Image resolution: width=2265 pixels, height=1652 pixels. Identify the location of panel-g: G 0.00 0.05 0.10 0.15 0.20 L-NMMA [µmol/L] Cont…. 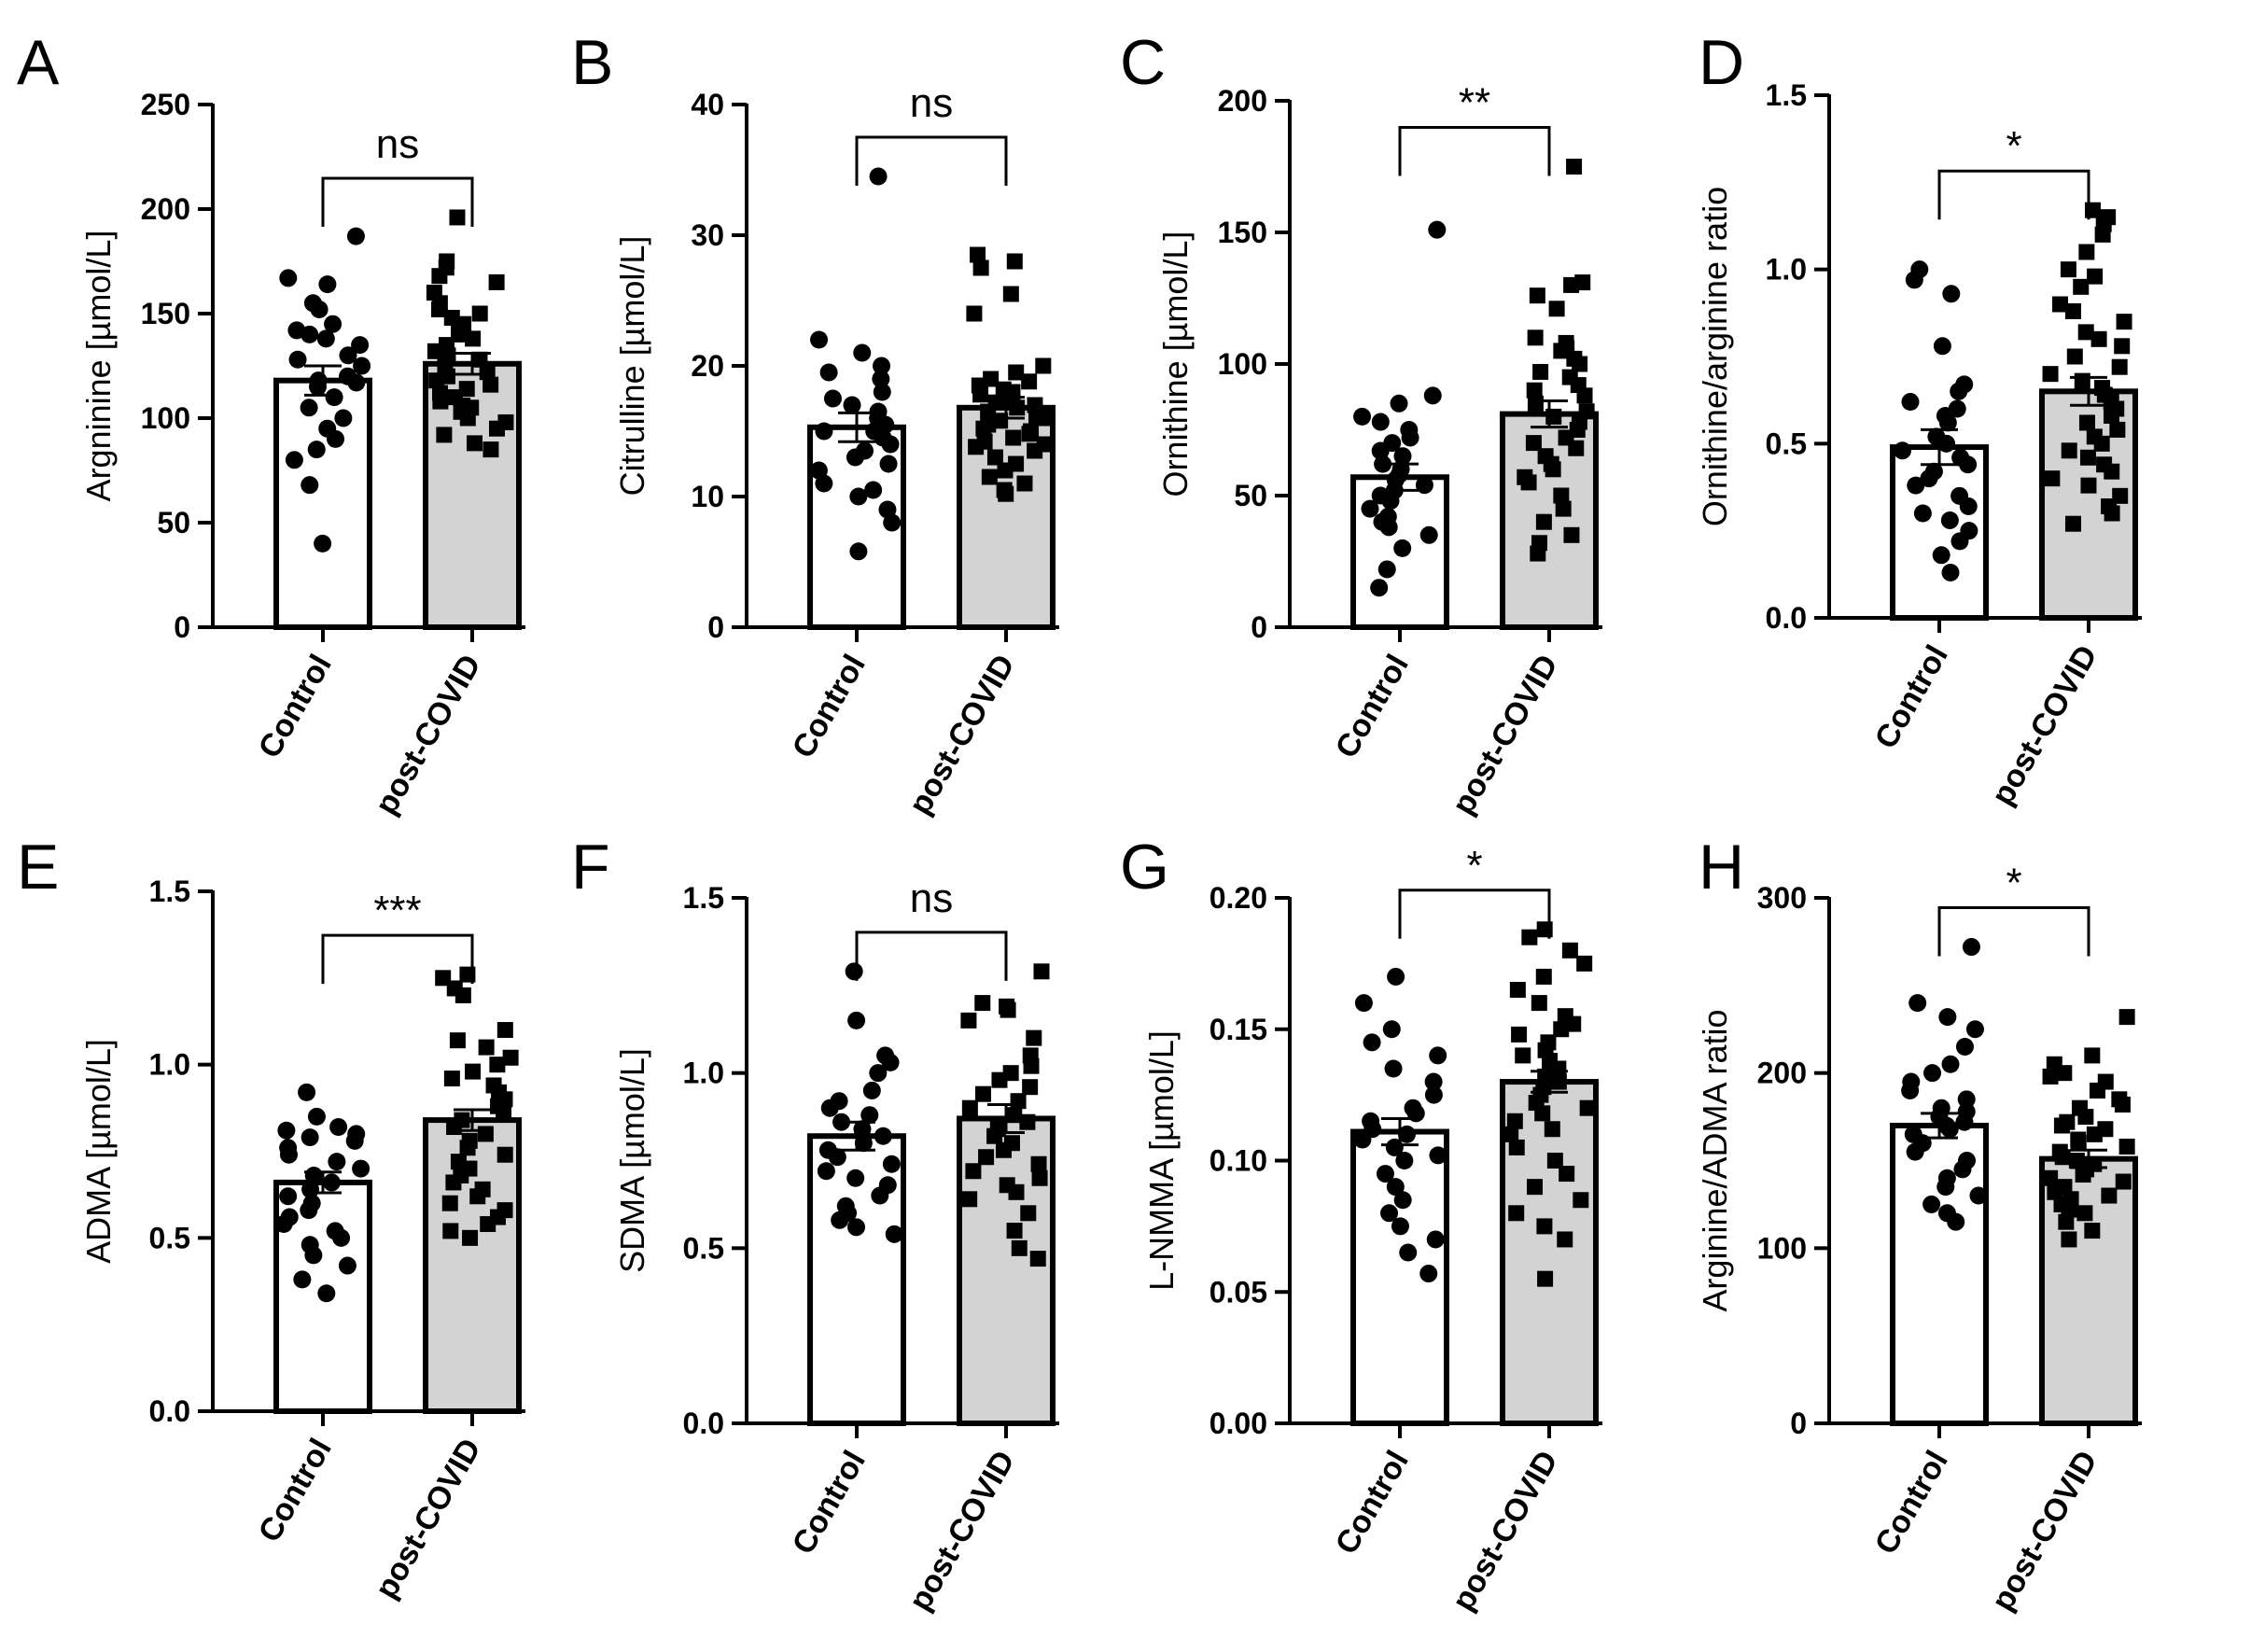
(1361, 1224).